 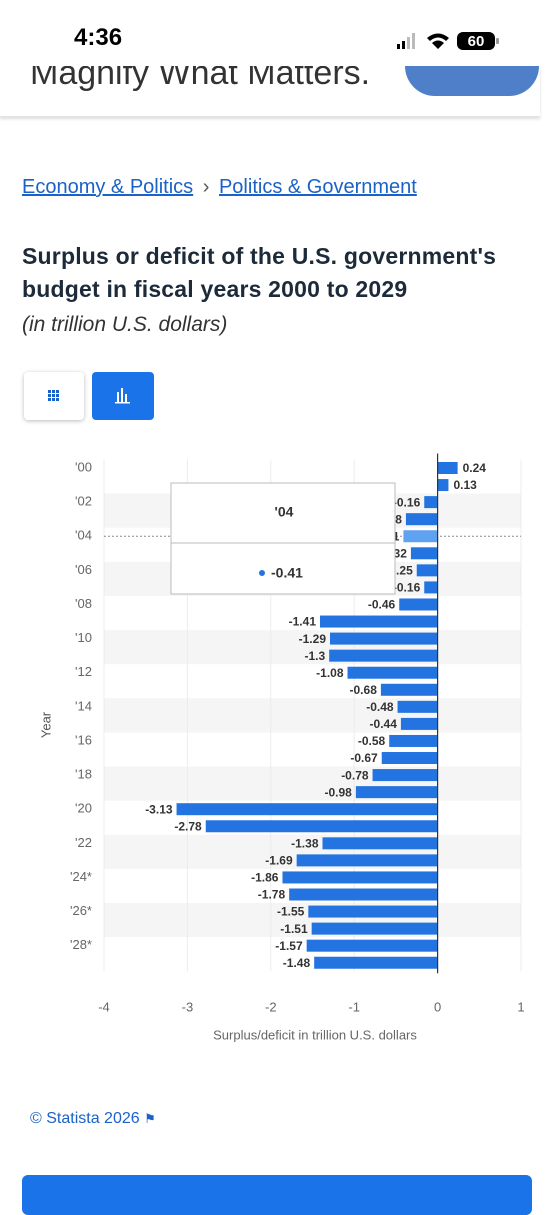 I want to click on tooltip-dot, so click(x=262, y=573).